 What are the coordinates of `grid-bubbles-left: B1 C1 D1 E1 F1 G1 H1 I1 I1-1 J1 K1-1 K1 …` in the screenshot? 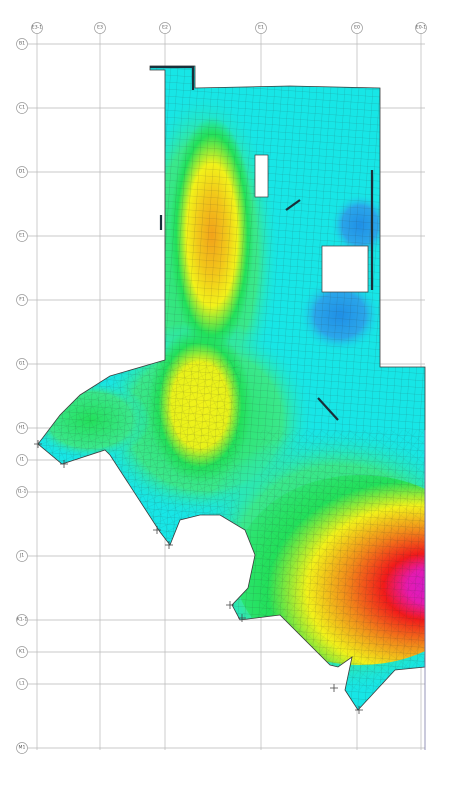 It's located at (22, 396).